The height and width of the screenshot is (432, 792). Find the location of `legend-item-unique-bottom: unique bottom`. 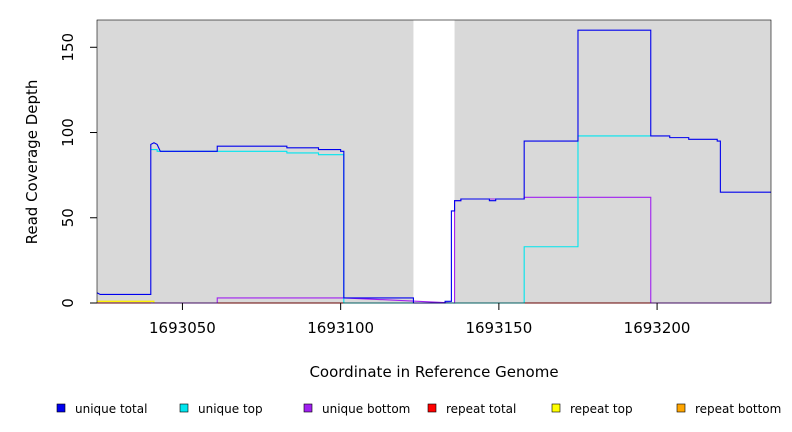

legend-item-unique-bottom: unique bottom is located at coordinates (356, 409).